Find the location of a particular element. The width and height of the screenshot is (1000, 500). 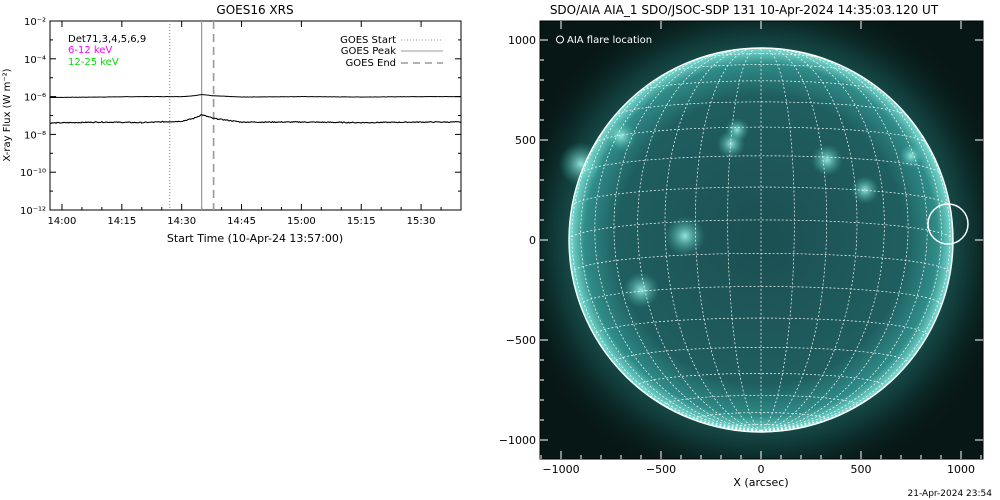

goes-ytick-label: 10⁻⁴ is located at coordinates (35, 60).